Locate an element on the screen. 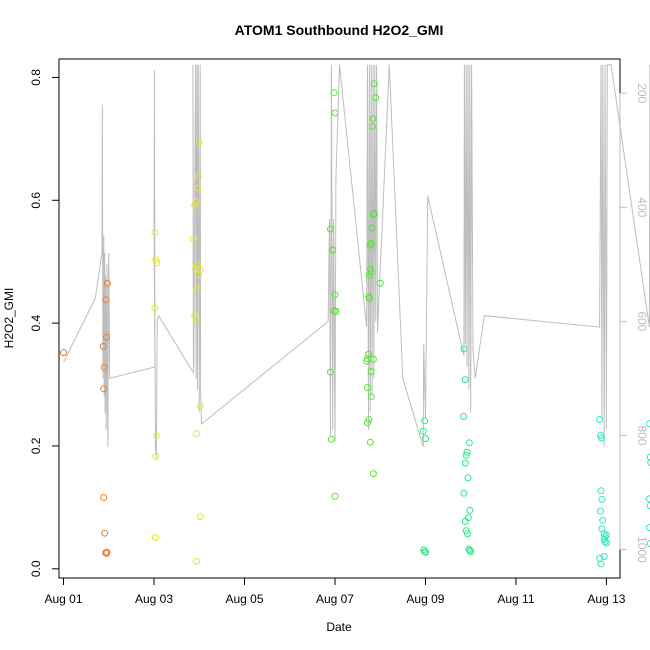  y2-tick-label: 200 is located at coordinates (642, 93).